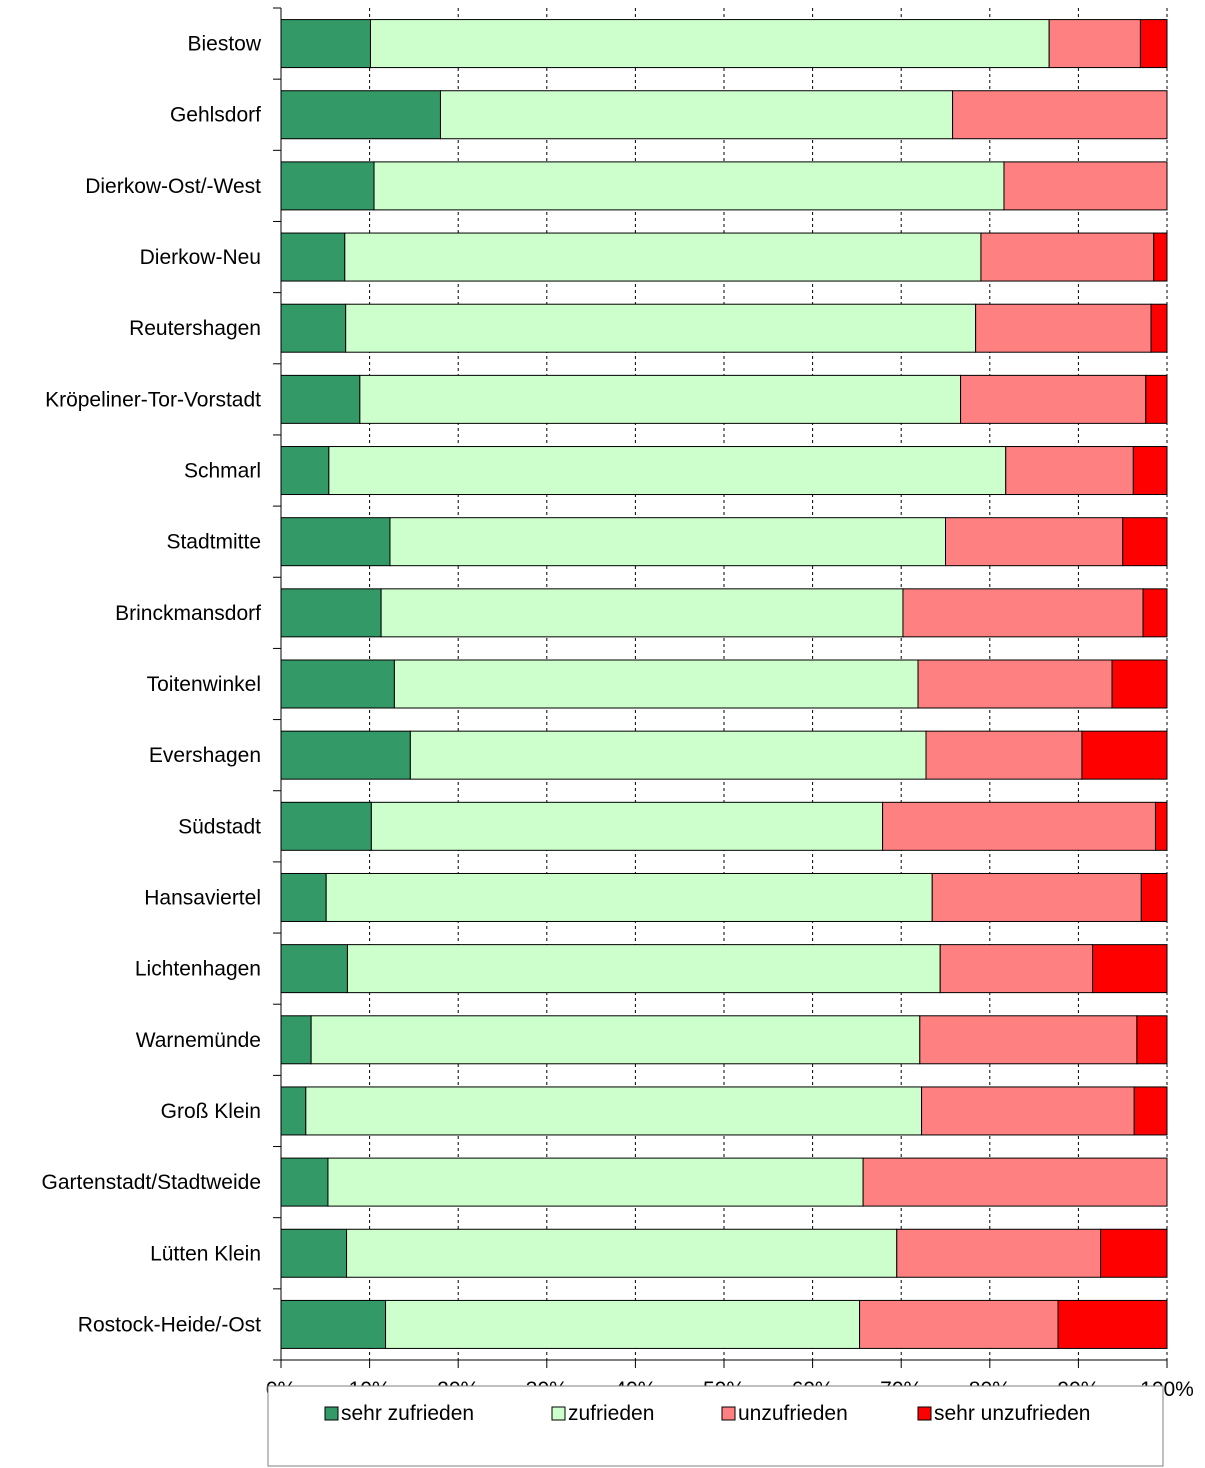  I want to click on legend-label: sehr unzufrieden, so click(1012, 1413).